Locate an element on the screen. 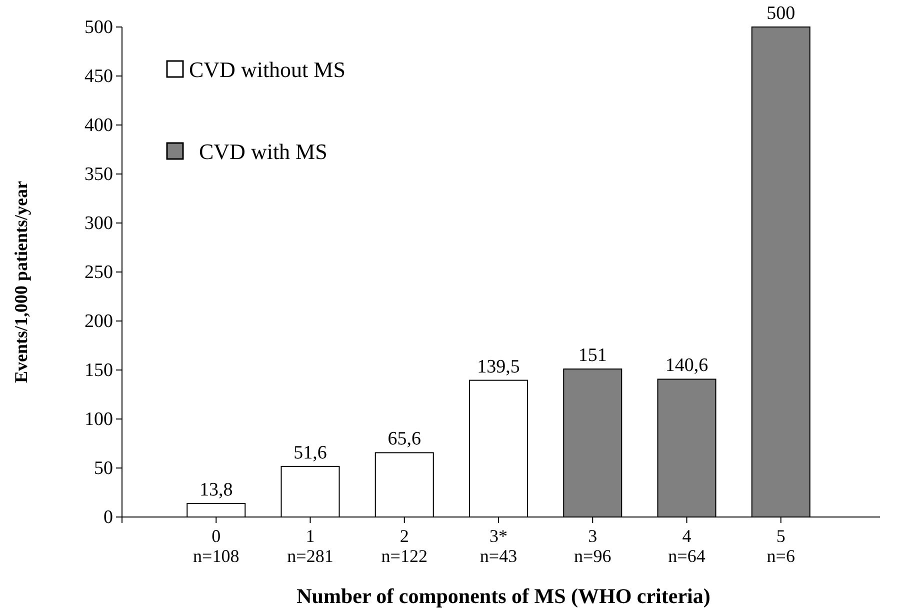 Image resolution: width=899 pixels, height=611 pixels. data-label: 140,6 is located at coordinates (686, 365).